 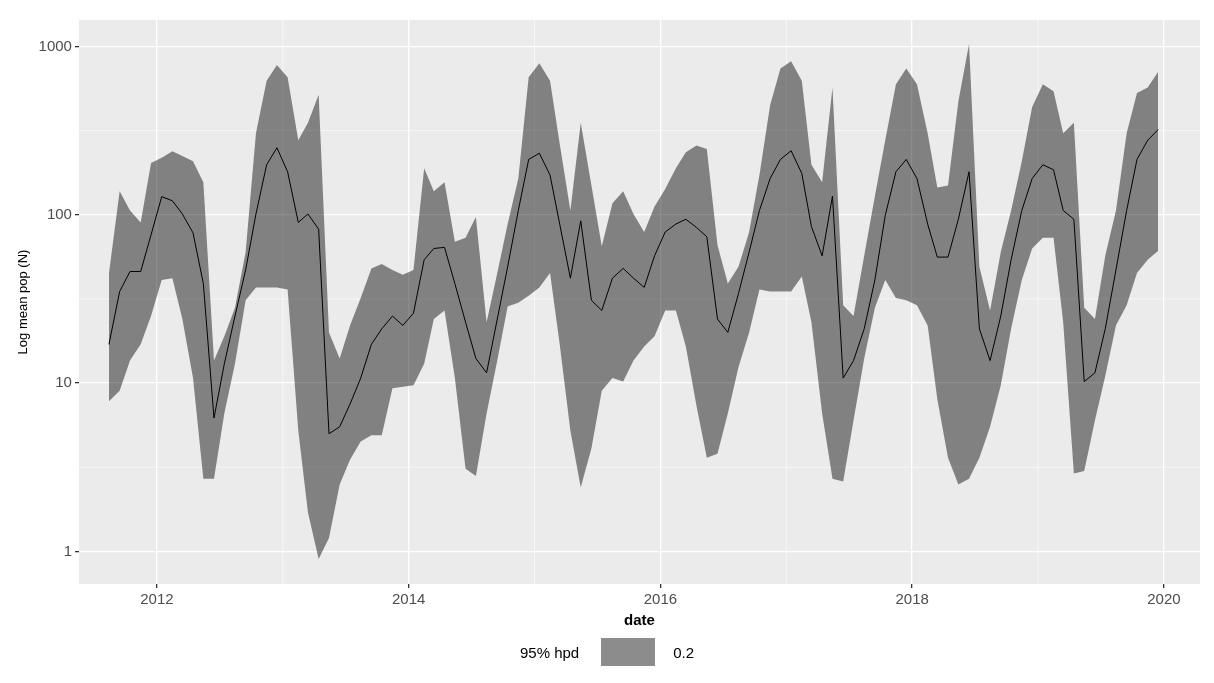 What do you see at coordinates (408, 599) in the screenshot?
I see `x-tick-label: 2014` at bounding box center [408, 599].